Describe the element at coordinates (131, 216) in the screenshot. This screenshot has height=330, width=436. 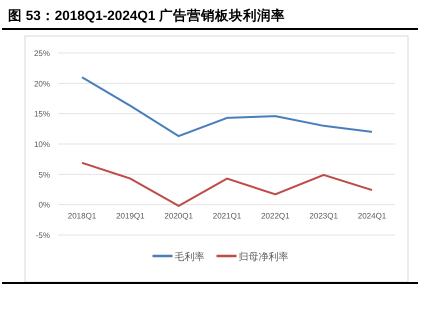
I see `x-tick-label: 2019Q1` at that location.